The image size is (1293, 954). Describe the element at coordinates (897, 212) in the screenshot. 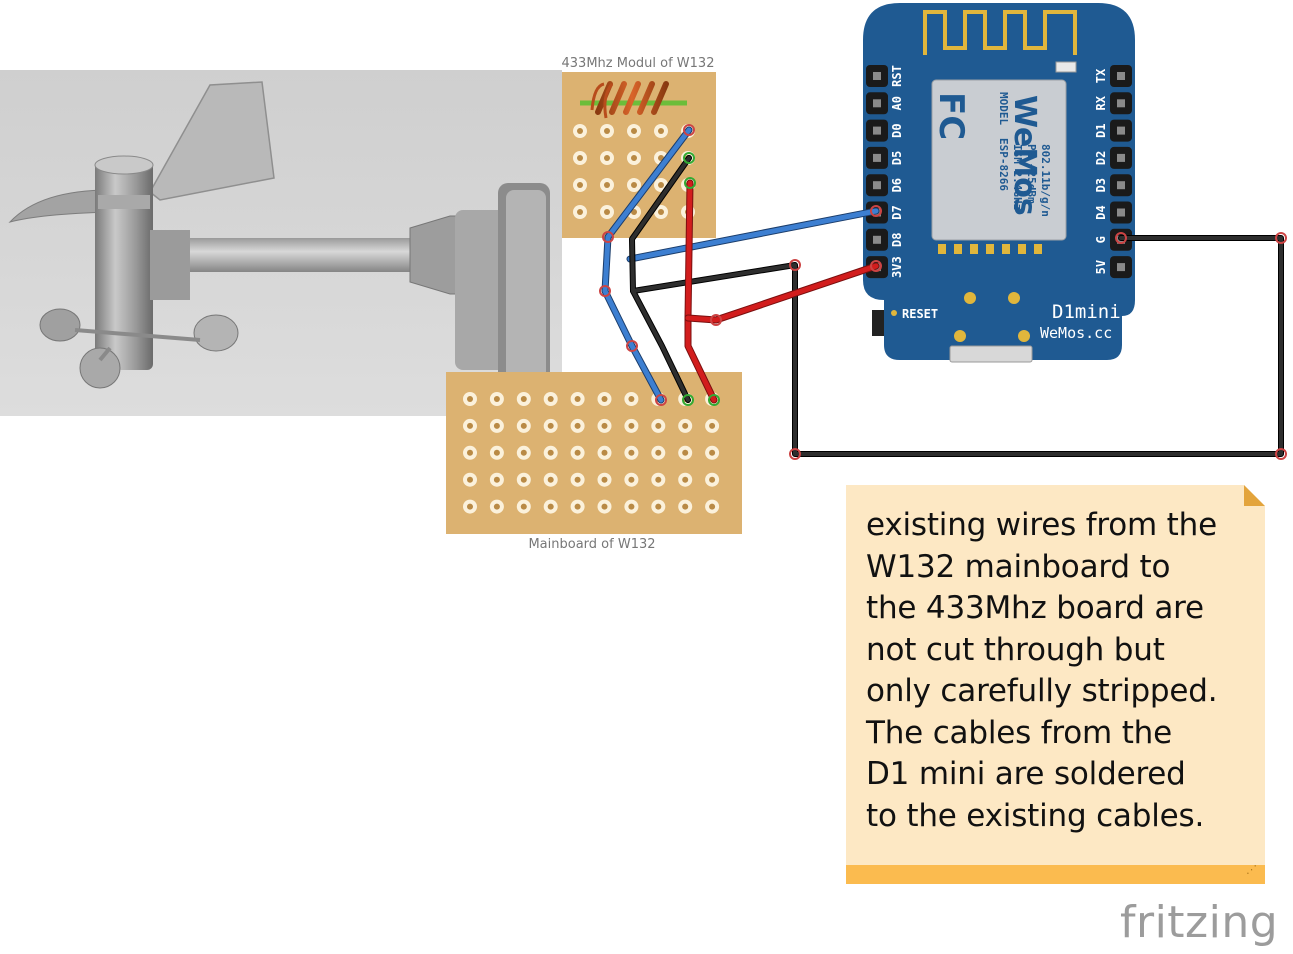

I see `pin-label-d7: D7` at that location.